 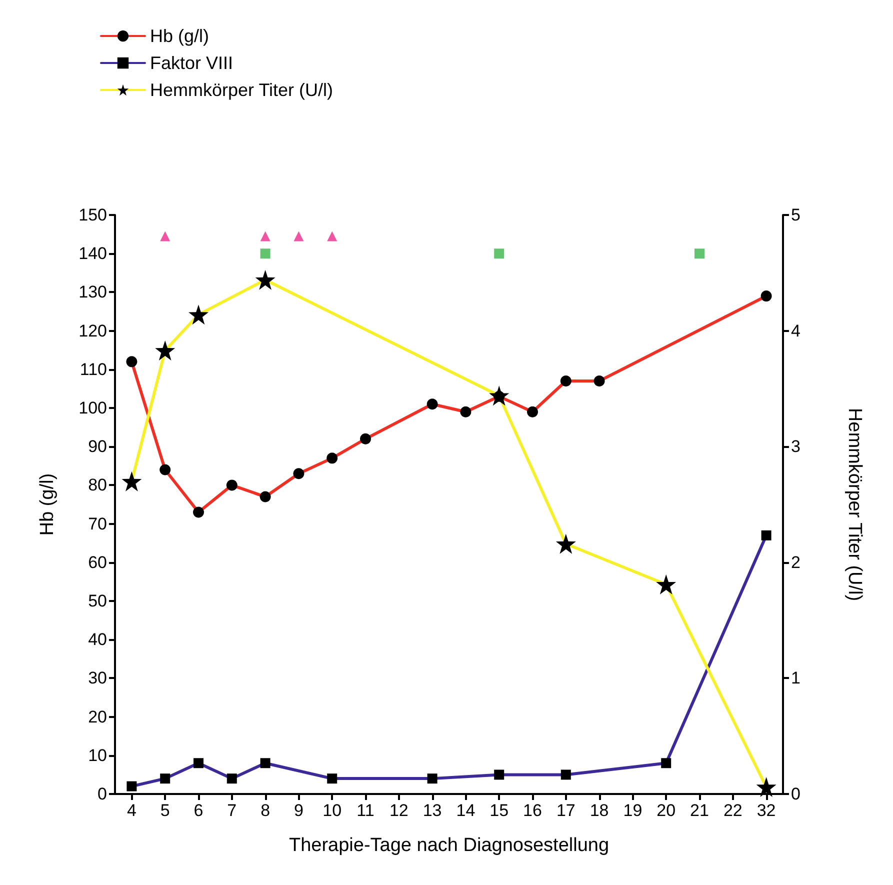 What do you see at coordinates (666, 810) in the screenshot?
I see `x-tick-label: 20` at bounding box center [666, 810].